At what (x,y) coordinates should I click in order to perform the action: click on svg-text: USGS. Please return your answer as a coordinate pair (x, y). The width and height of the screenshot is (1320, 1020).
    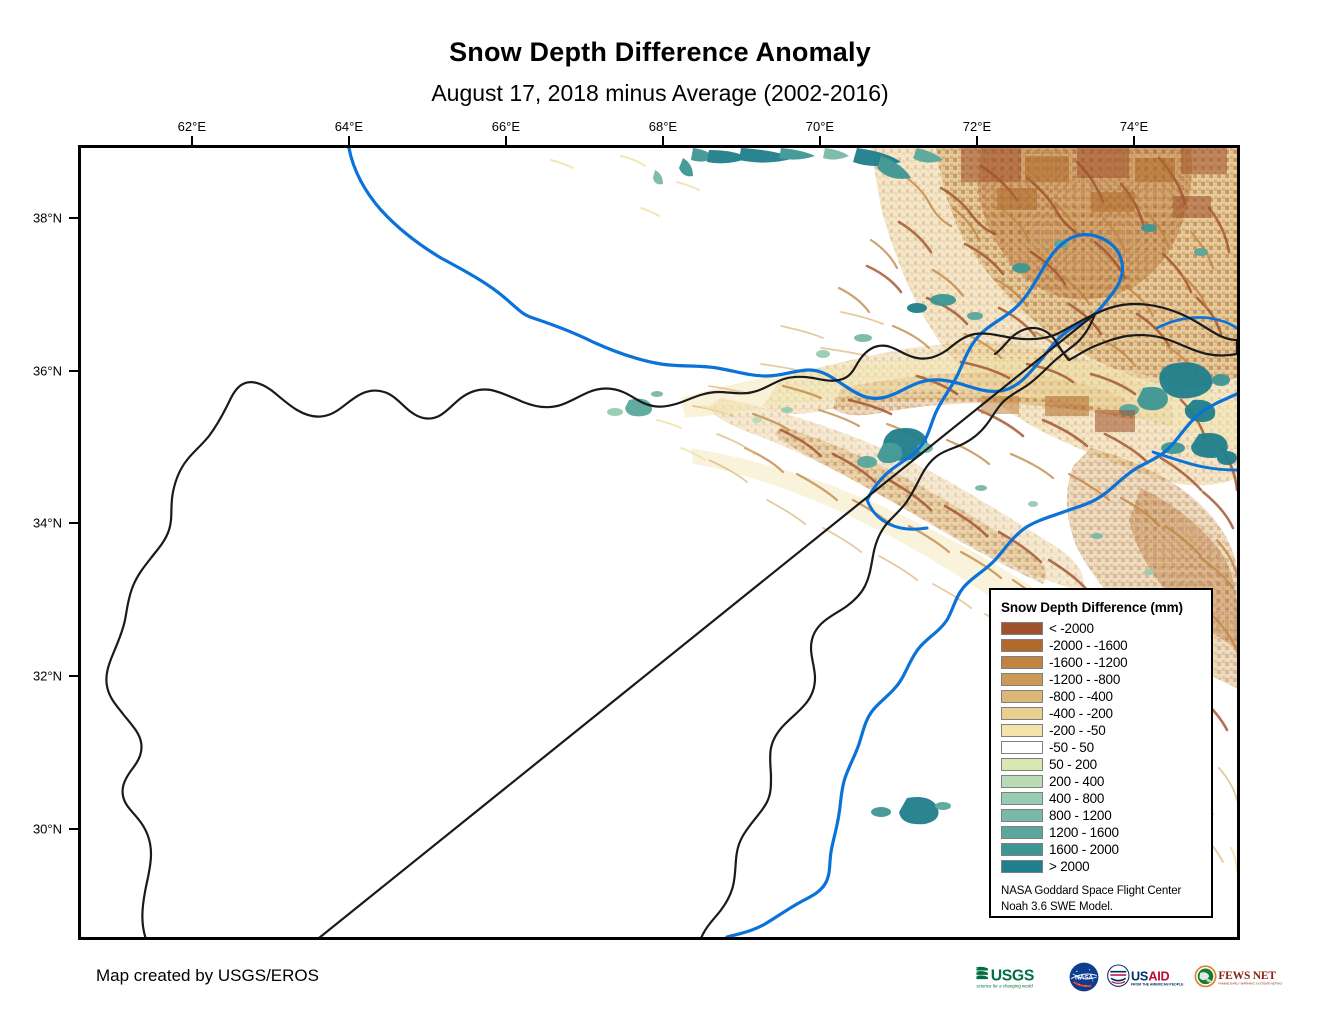
    Looking at the image, I should click on (1012, 976).